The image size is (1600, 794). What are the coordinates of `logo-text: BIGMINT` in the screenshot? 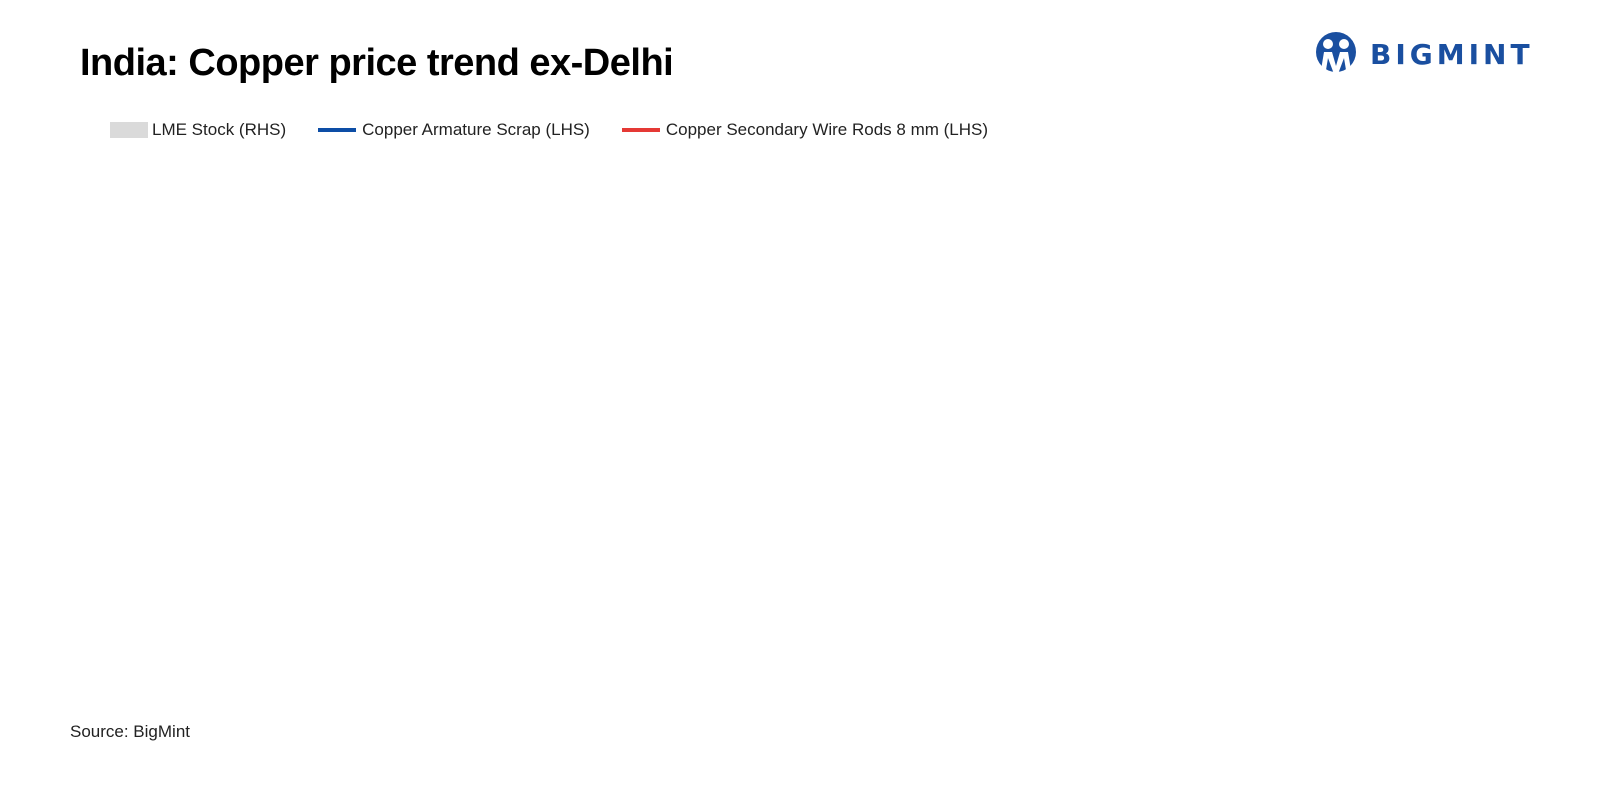 It's located at (1452, 54).